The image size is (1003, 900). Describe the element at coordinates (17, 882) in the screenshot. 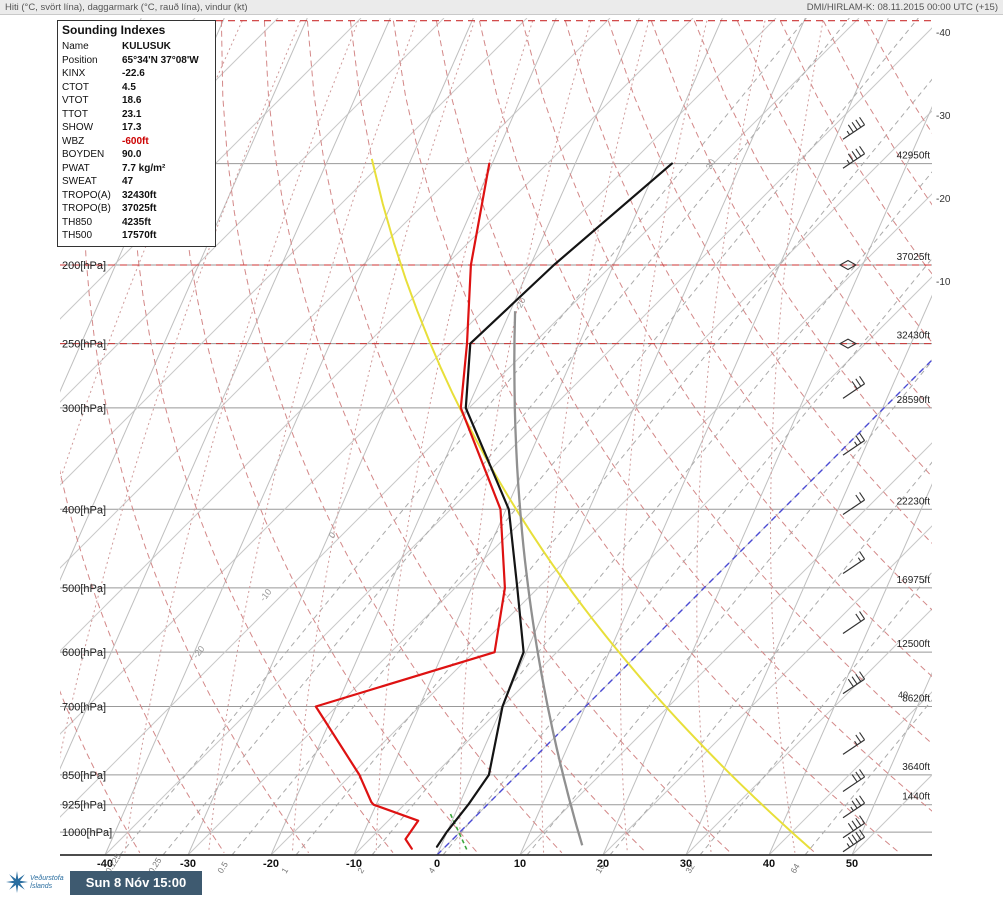

I see `vedurstofa-logo-icon` at that location.